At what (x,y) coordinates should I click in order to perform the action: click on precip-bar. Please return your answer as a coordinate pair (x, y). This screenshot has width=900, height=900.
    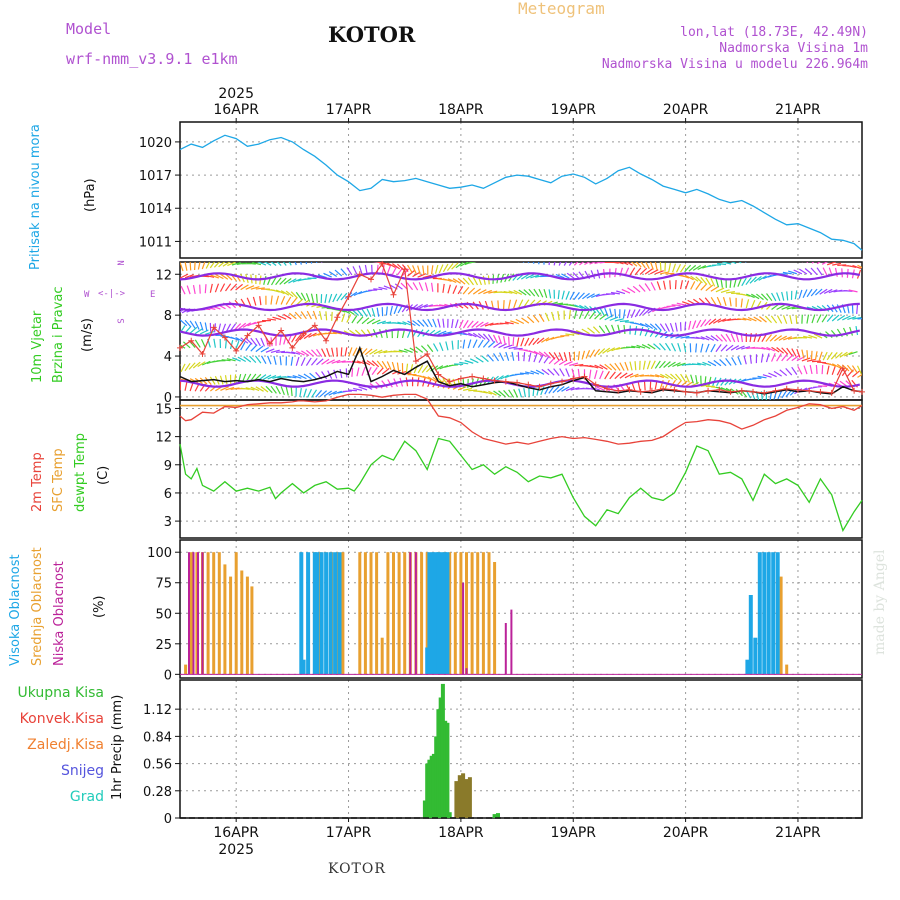
    Looking at the image, I should click on (424, 809).